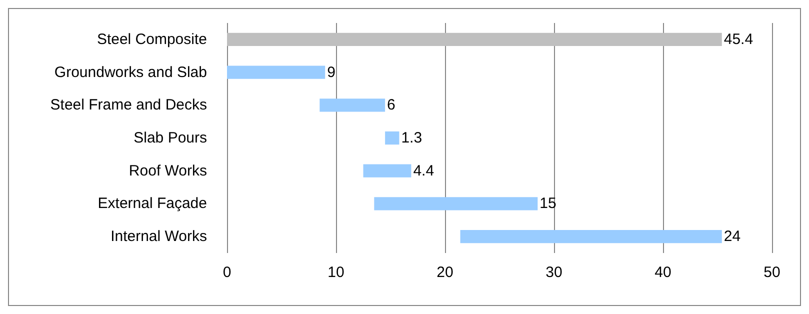 The height and width of the screenshot is (314, 809). What do you see at coordinates (331, 72) in the screenshot?
I see `data-label: 9` at bounding box center [331, 72].